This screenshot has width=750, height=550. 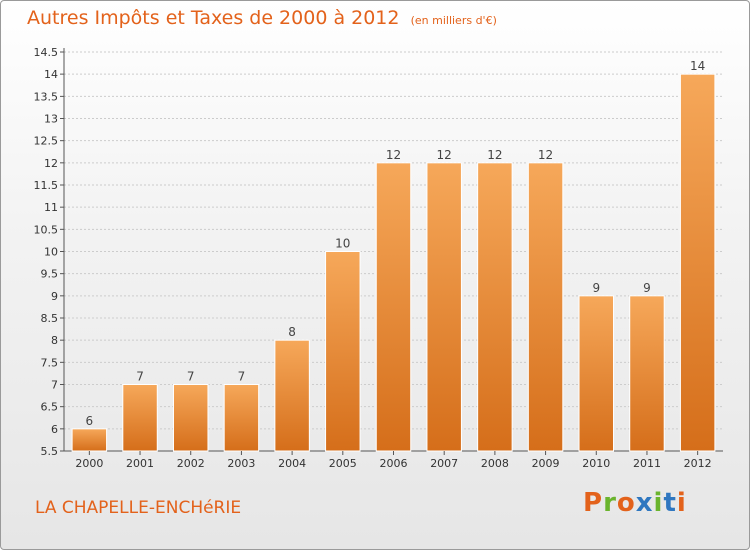 What do you see at coordinates (90, 421) in the screenshot?
I see `data-label: 6` at bounding box center [90, 421].